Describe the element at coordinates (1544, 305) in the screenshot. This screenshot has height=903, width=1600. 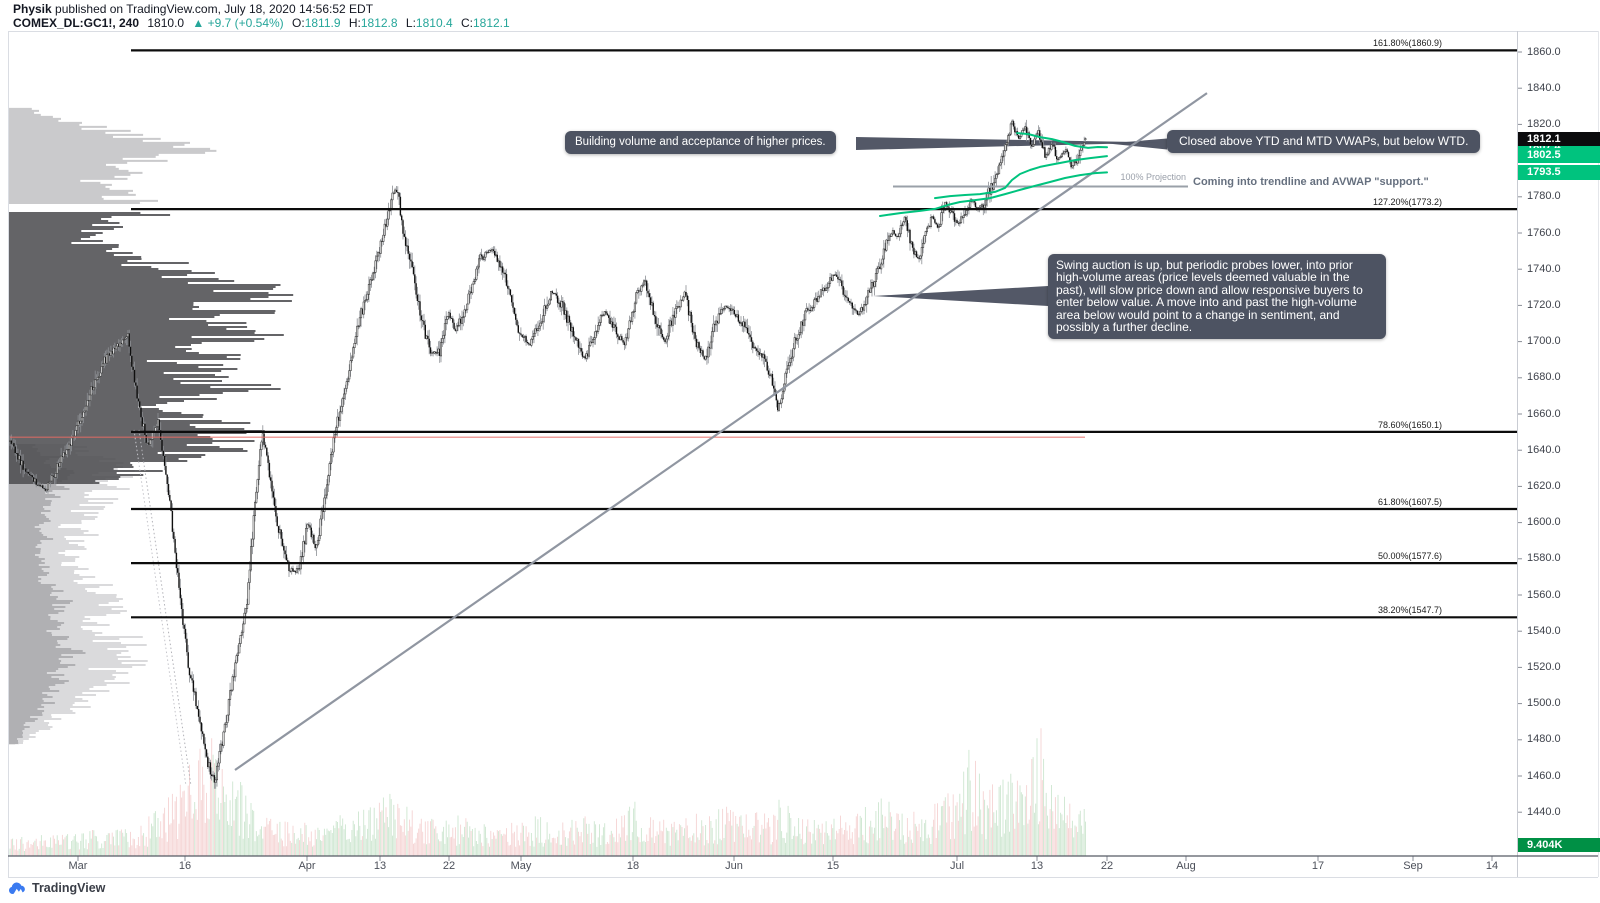
I see `price-axis-label: 1720.0` at that location.